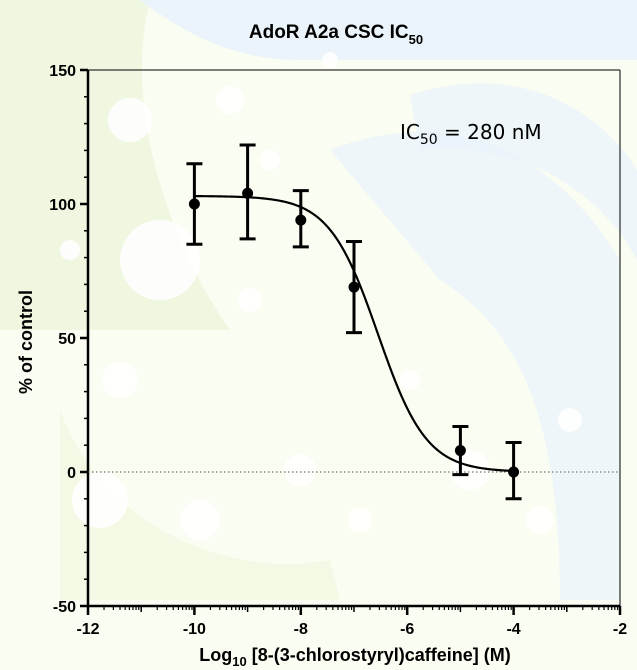  I want to click on x-tick-label: -8, so click(301, 629).